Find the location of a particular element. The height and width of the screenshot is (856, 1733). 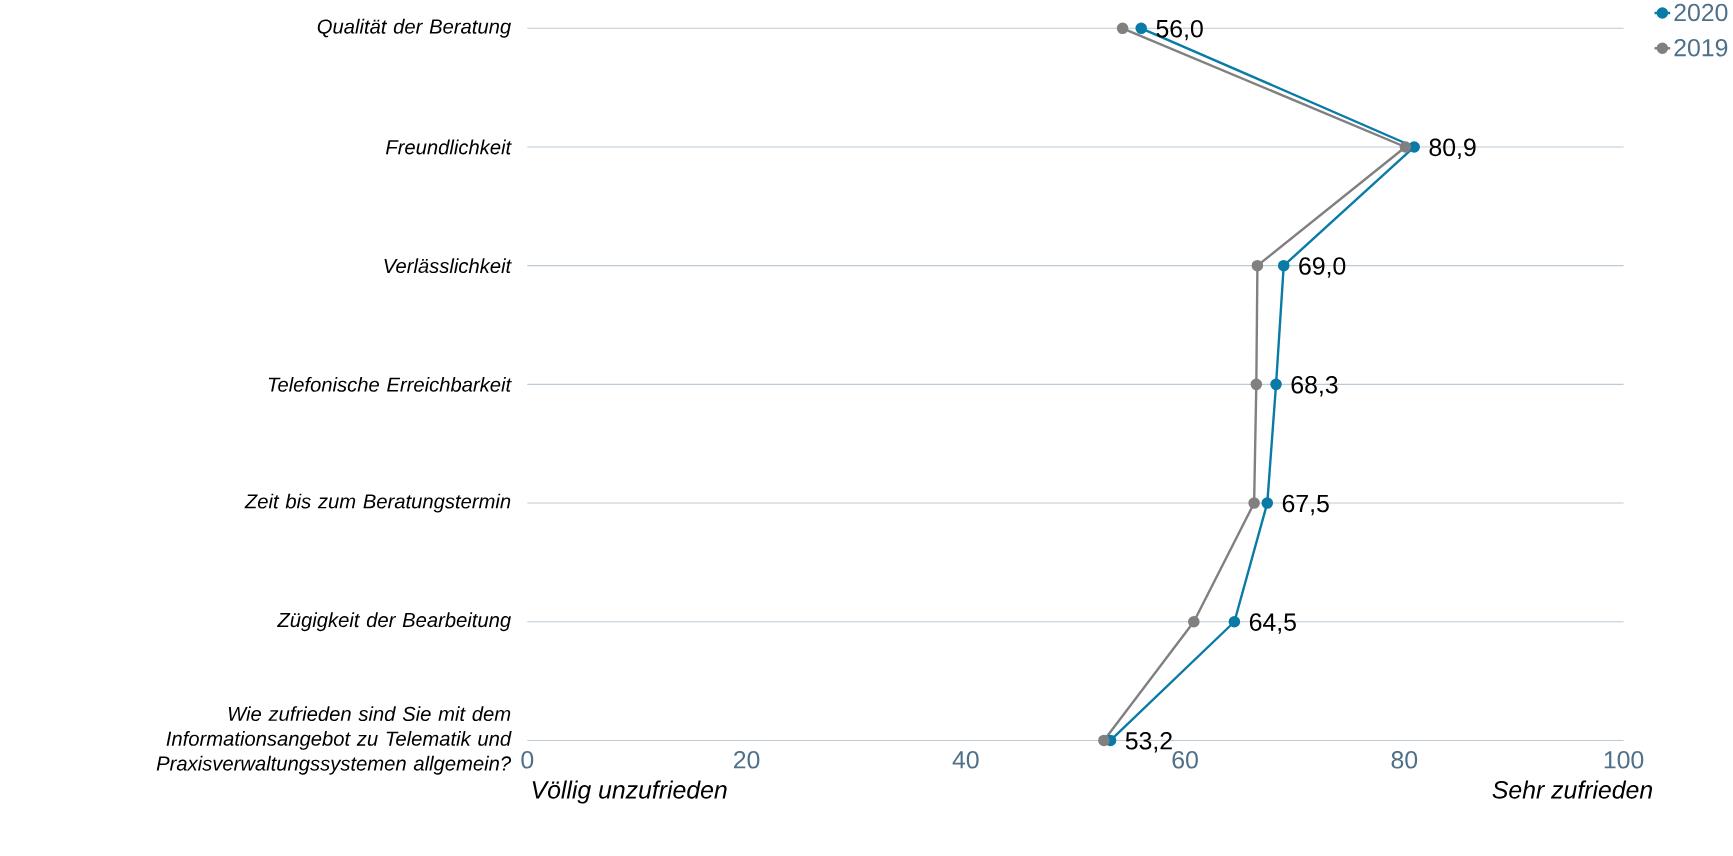

y-tick-label: Wie zufrieden sind Sie mit dem Informationsangebot zu Telematik und Praxisverwaltungssystemen allgemein? is located at coordinates (334, 740).